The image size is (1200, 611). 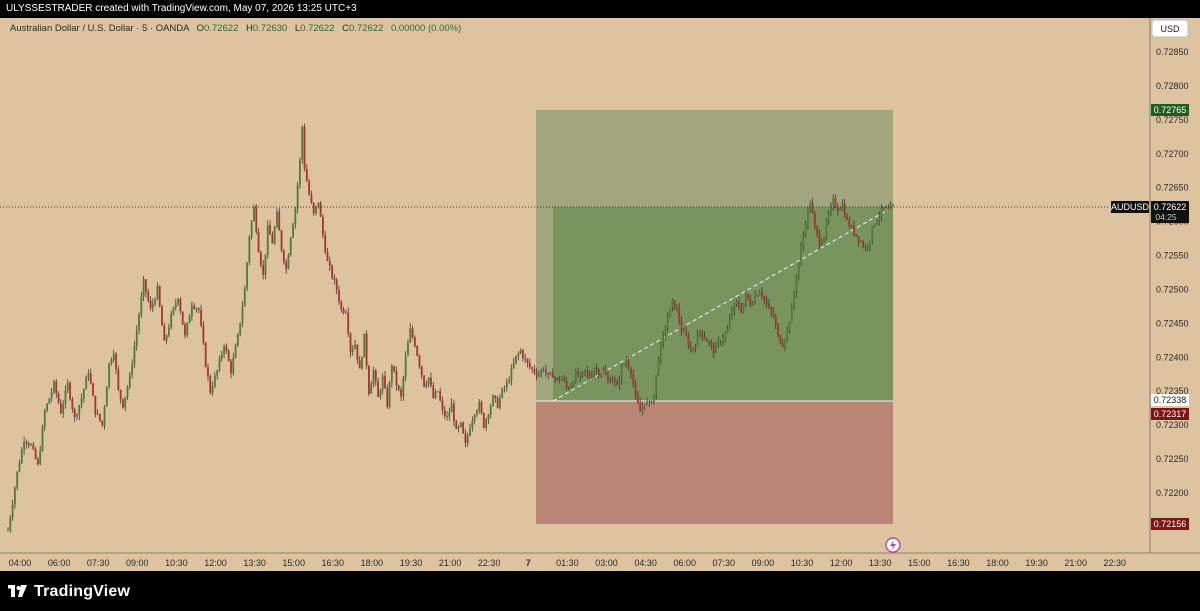 I want to click on price-tick-0: 0.72850, so click(x=1172, y=52).